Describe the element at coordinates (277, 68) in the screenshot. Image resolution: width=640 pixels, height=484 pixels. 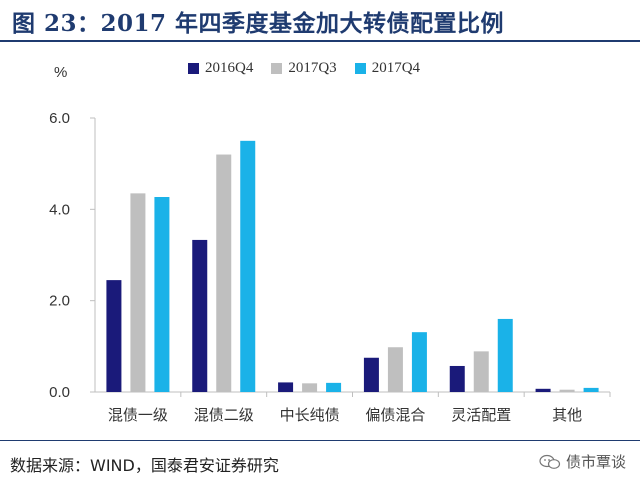
I see `legend-swatch-2017q3` at that location.